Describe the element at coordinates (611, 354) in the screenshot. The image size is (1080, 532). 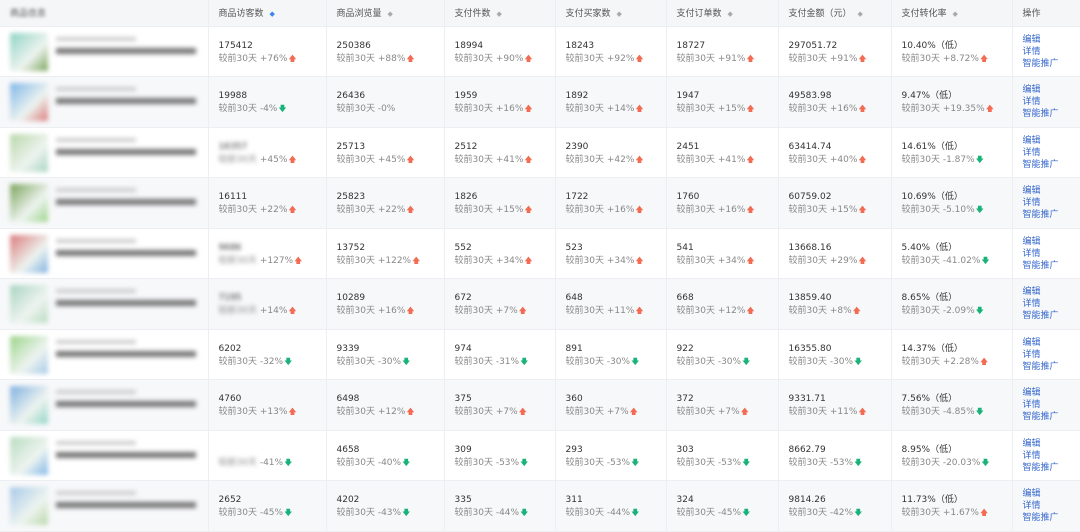
I see `metric-cell: 891 较前30天 -30%🡇` at that location.